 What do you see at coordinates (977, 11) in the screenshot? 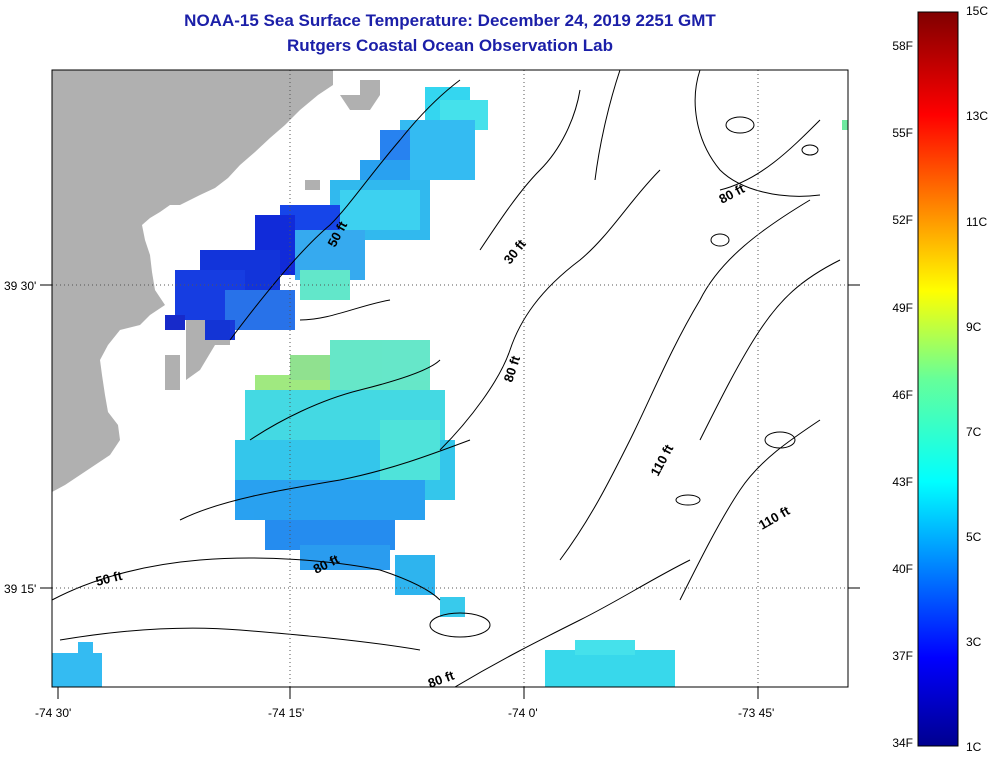
I see `colorbar-c-label: 15C` at bounding box center [977, 11].